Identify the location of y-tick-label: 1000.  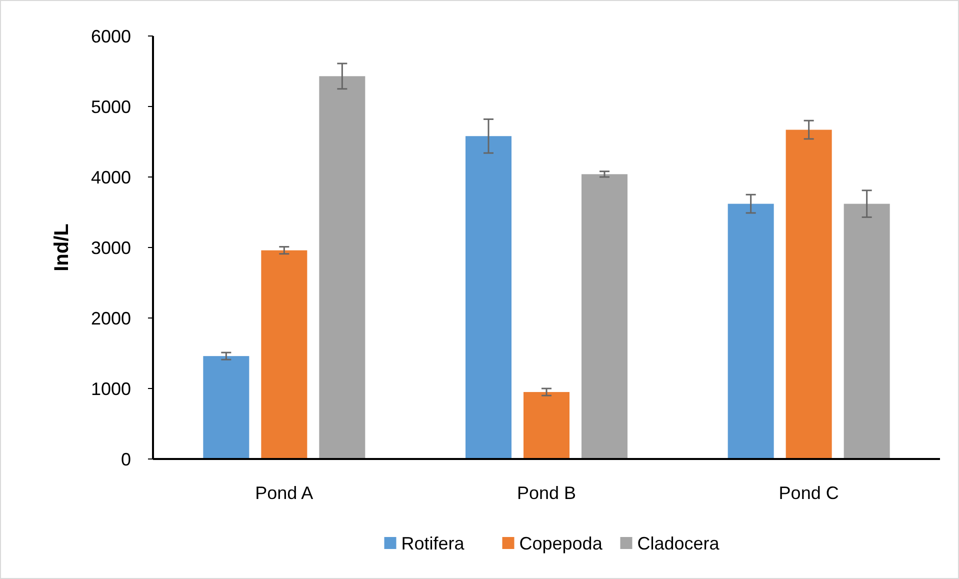
(110, 388).